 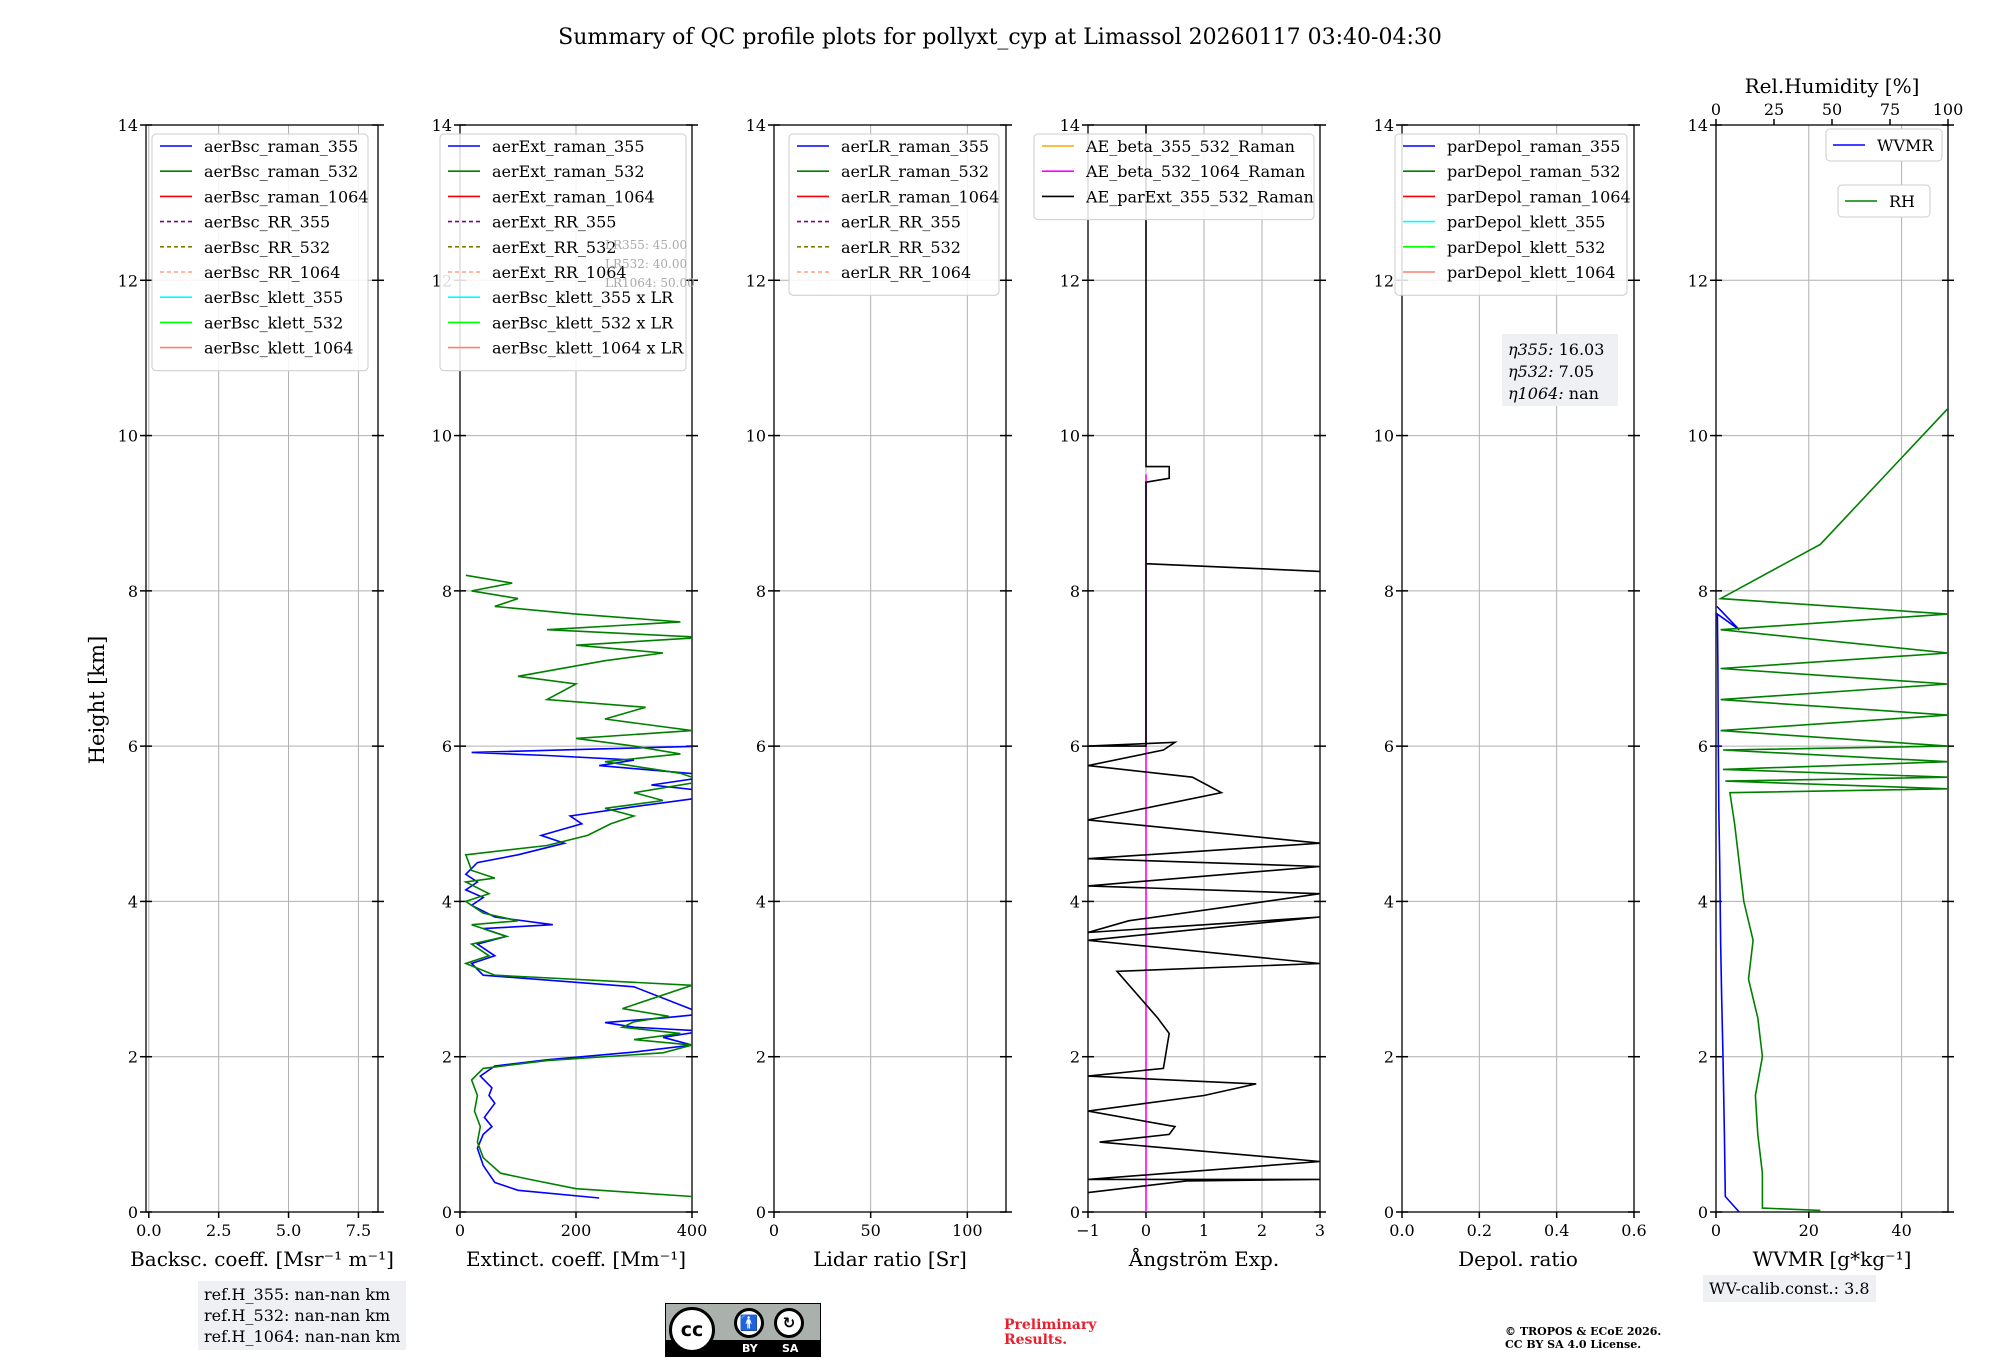 What do you see at coordinates (286, 196) in the screenshot?
I see `legend-label: aerBsc_raman_1064` at bounding box center [286, 196].